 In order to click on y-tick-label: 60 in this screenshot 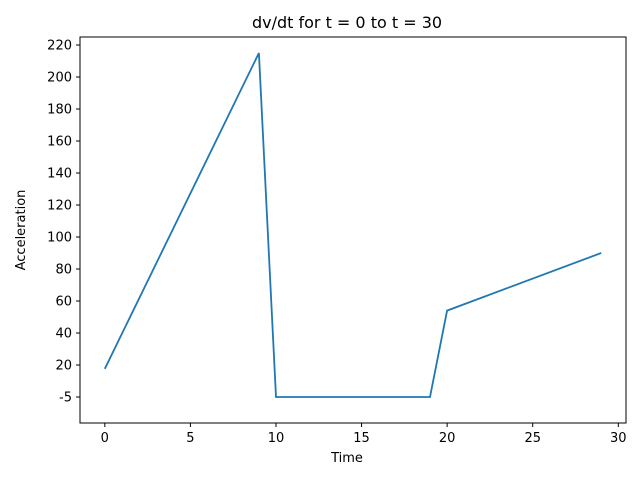, I will do `click(63, 302)`.